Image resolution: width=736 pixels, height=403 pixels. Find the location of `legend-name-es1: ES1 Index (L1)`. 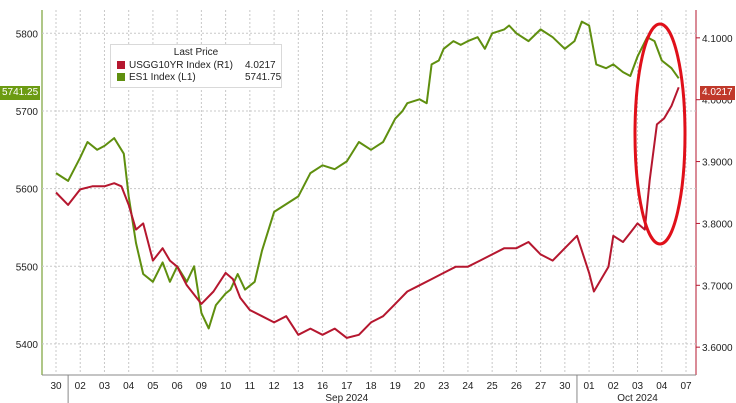

legend-name-es1: ES1 Index (L1) is located at coordinates (162, 77).